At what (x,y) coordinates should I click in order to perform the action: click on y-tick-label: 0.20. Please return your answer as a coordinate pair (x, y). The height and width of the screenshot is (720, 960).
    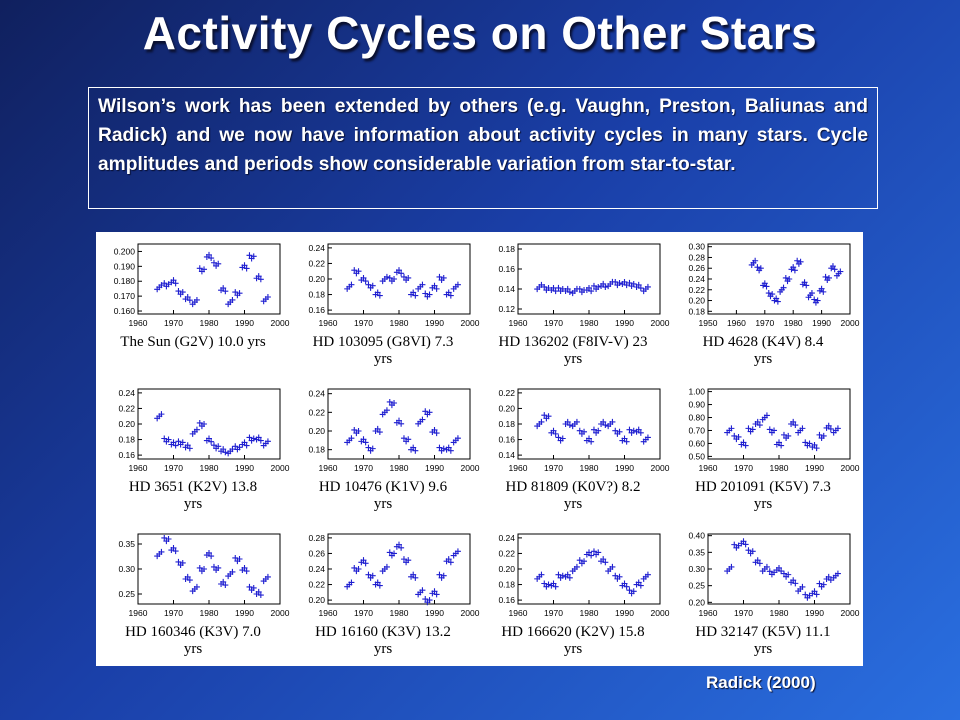
    Looking at the image, I should click on (316, 431).